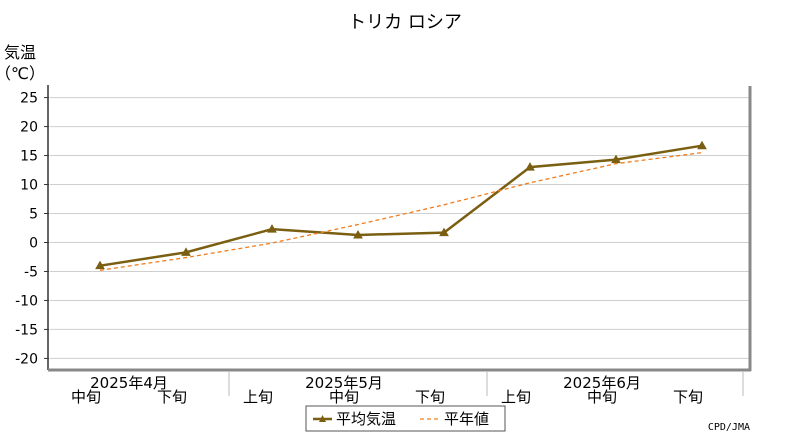 Image resolution: width=800 pixels, height=440 pixels. Describe the element at coordinates (29, 99) in the screenshot. I see `y-tick-label: 25` at that location.